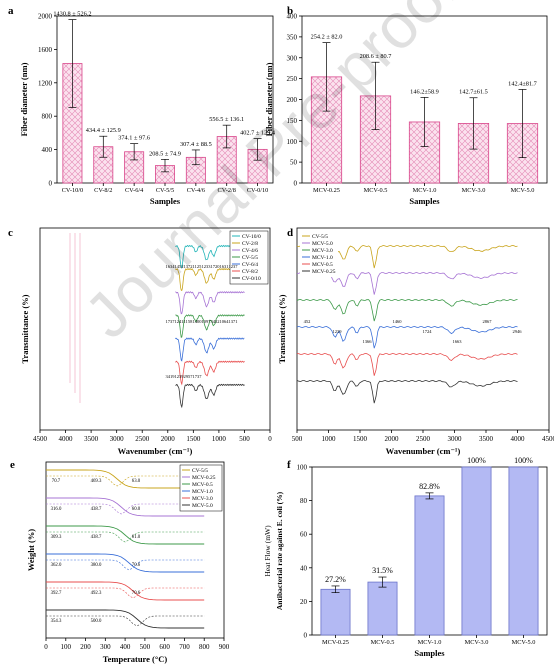  I want to click on bar-f-MCV-0.25, so click(335, 612).